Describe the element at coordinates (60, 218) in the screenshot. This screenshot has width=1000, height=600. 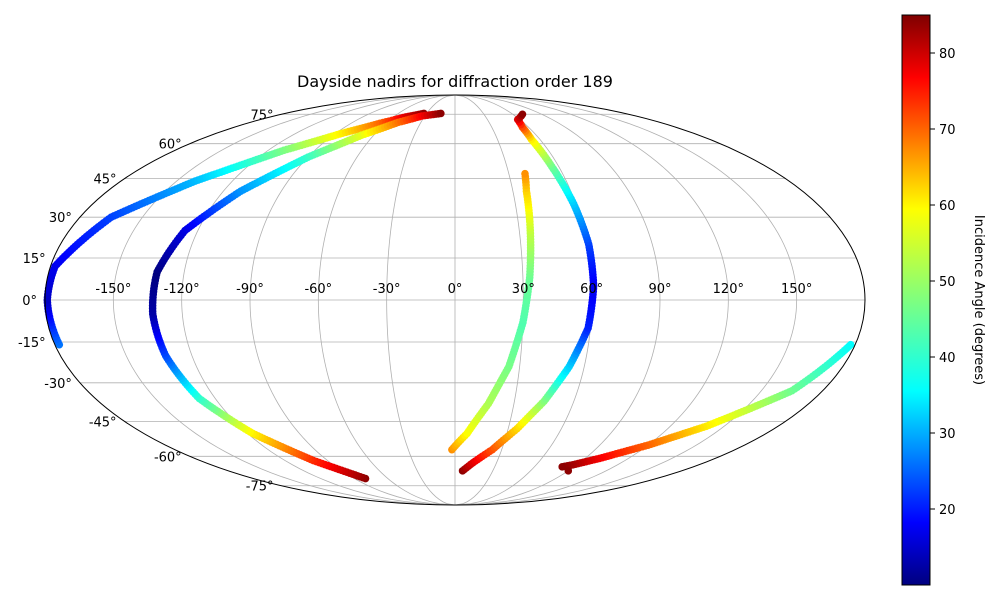
I see `latitude-tick-label: 30°` at that location.